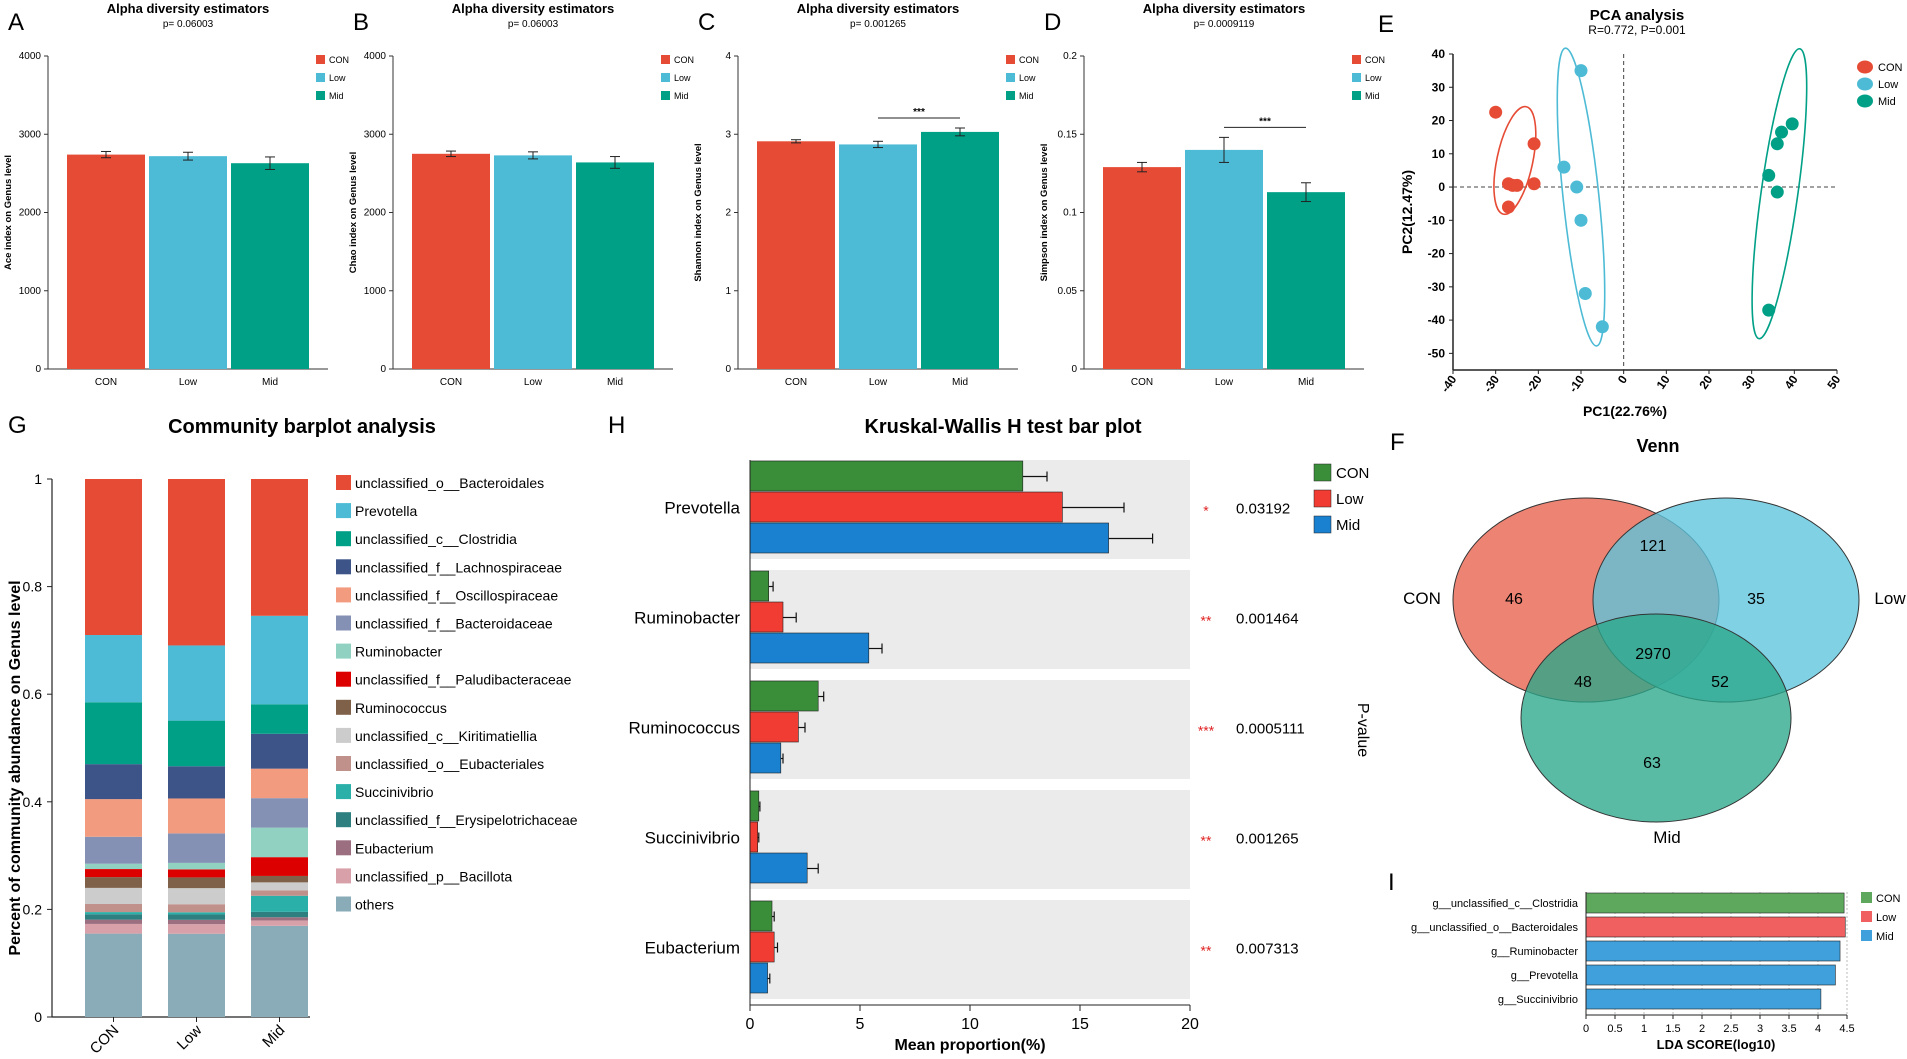 Image resolution: width=1907 pixels, height=1059 pixels. What do you see at coordinates (1439, 154) in the screenshot?
I see `y-tick-label: 10` at bounding box center [1439, 154].